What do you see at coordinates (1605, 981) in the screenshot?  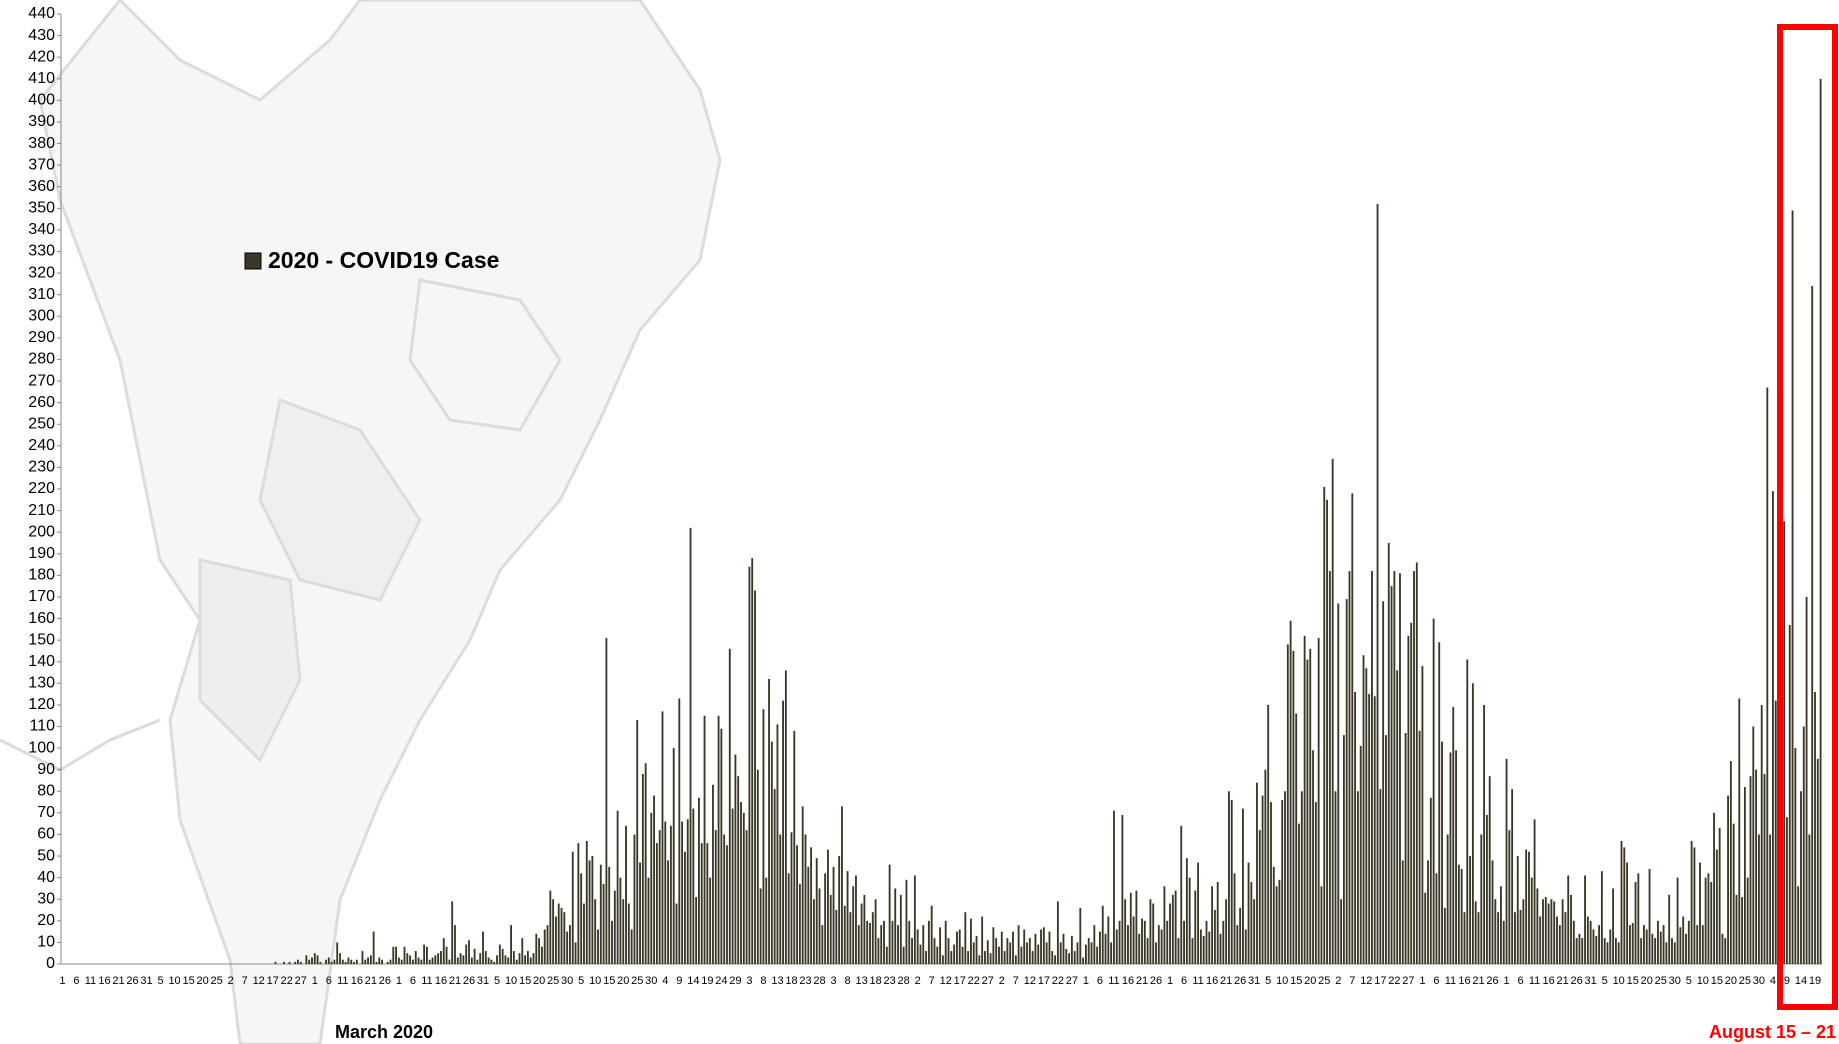 I see `x-tick-label: 5` at bounding box center [1605, 981].